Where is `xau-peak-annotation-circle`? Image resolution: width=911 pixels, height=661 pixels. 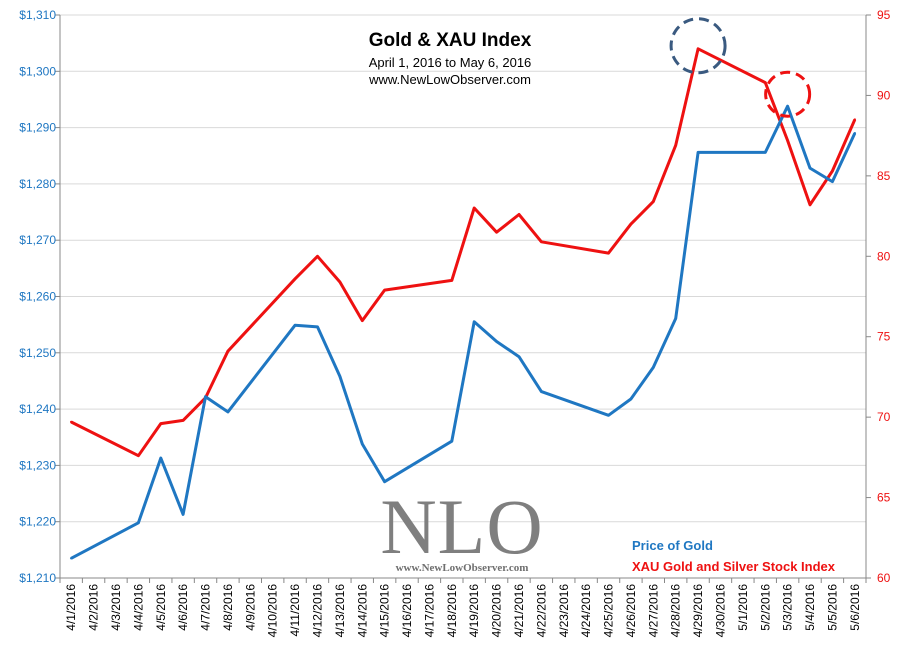 xau-peak-annotation-circle is located at coordinates (698, 46).